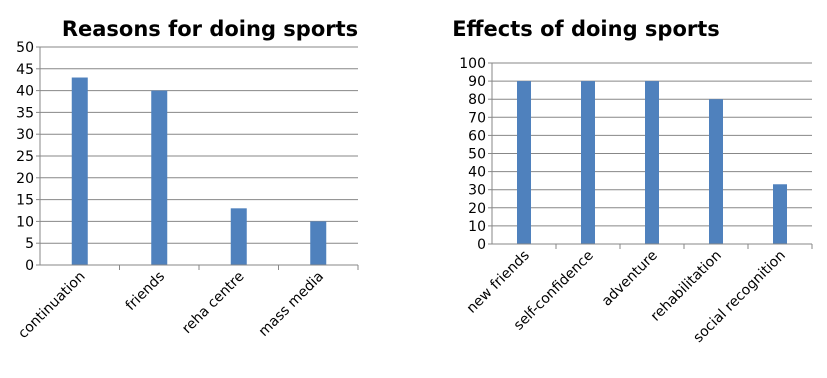 The image size is (827, 378). Describe the element at coordinates (588, 162) in the screenshot. I see `bar-self-confidence` at that location.